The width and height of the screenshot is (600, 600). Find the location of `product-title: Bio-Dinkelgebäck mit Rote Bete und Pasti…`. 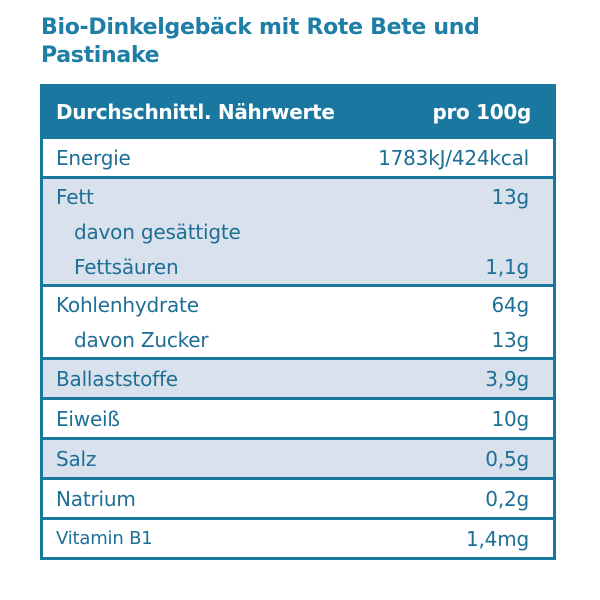

product-title: Bio-Dinkelgebäck mit Rote Bete und Pasti… is located at coordinates (260, 41).